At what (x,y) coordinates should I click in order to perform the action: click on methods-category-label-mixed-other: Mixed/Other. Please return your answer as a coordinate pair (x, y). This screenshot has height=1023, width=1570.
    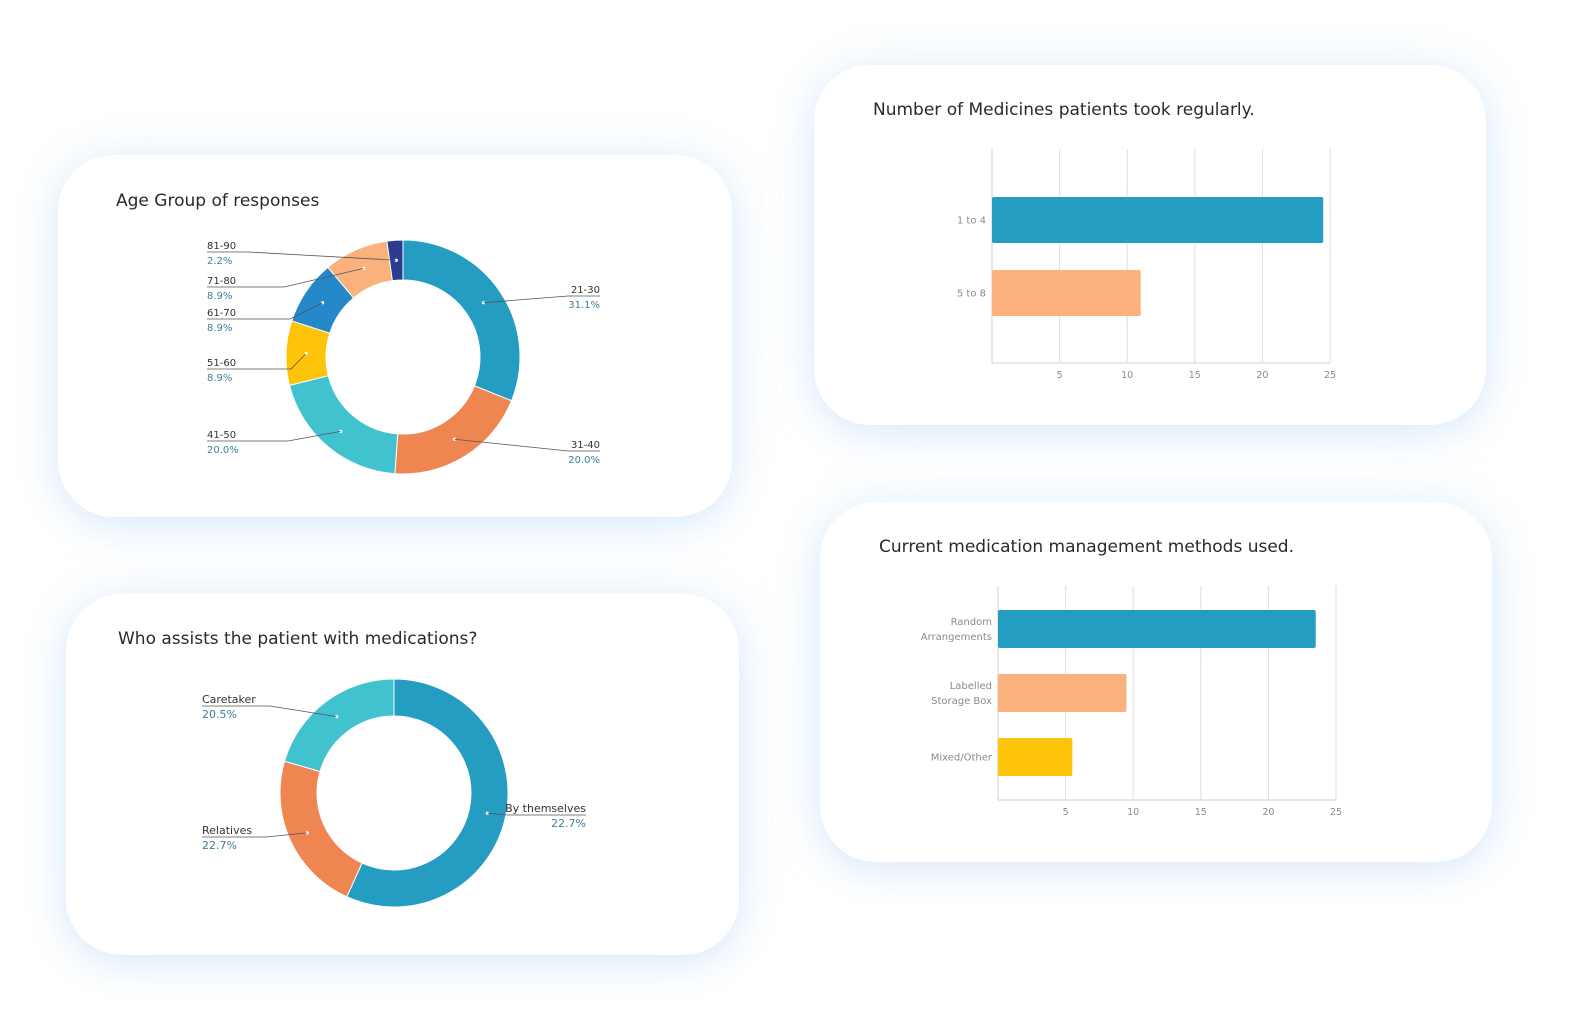
    Looking at the image, I should click on (962, 758).